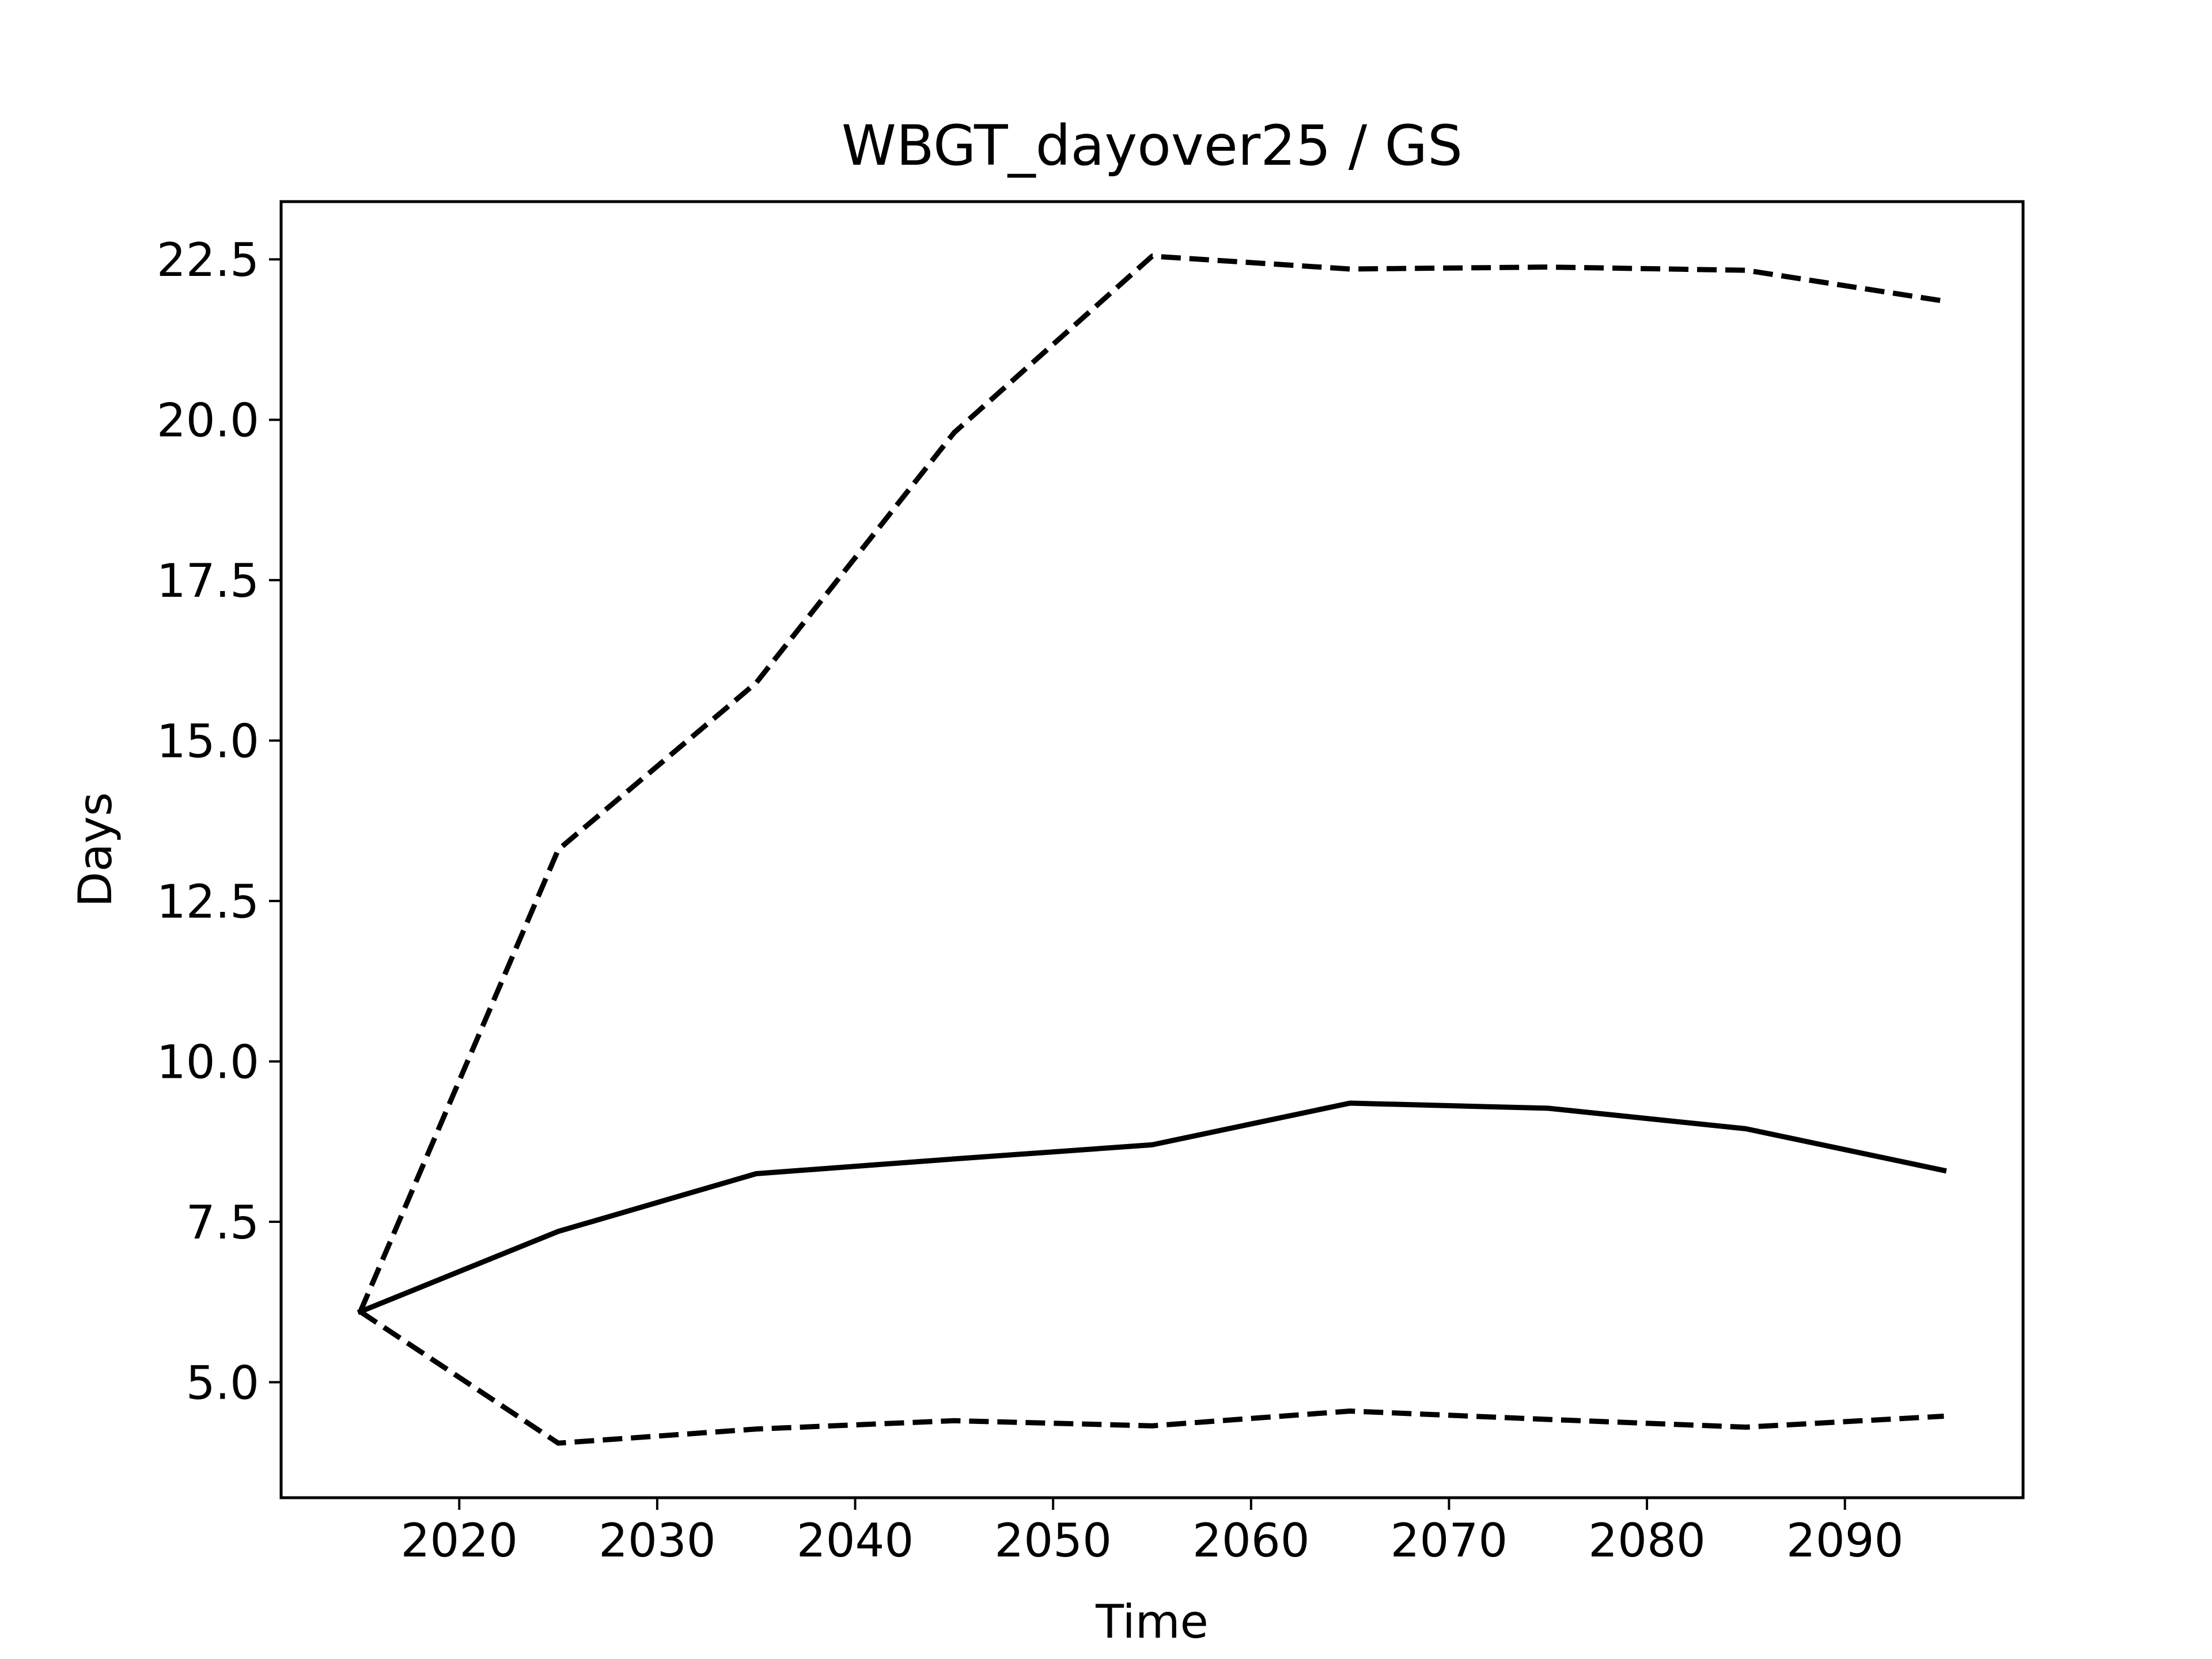 This screenshot has width=2212, height=1659. I want to click on x-tick-label: 2090, so click(1845, 1540).